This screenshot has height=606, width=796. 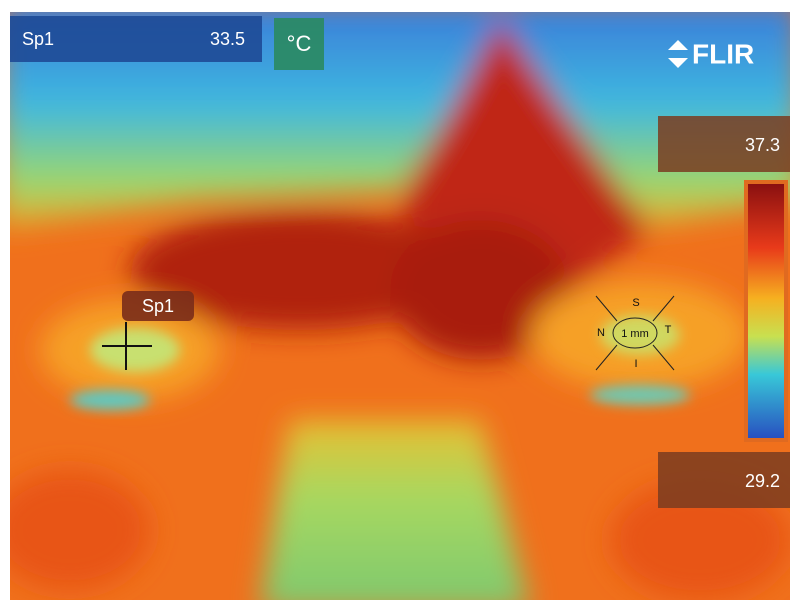 What do you see at coordinates (723, 53) in the screenshot?
I see `brand: FLIR` at bounding box center [723, 53].